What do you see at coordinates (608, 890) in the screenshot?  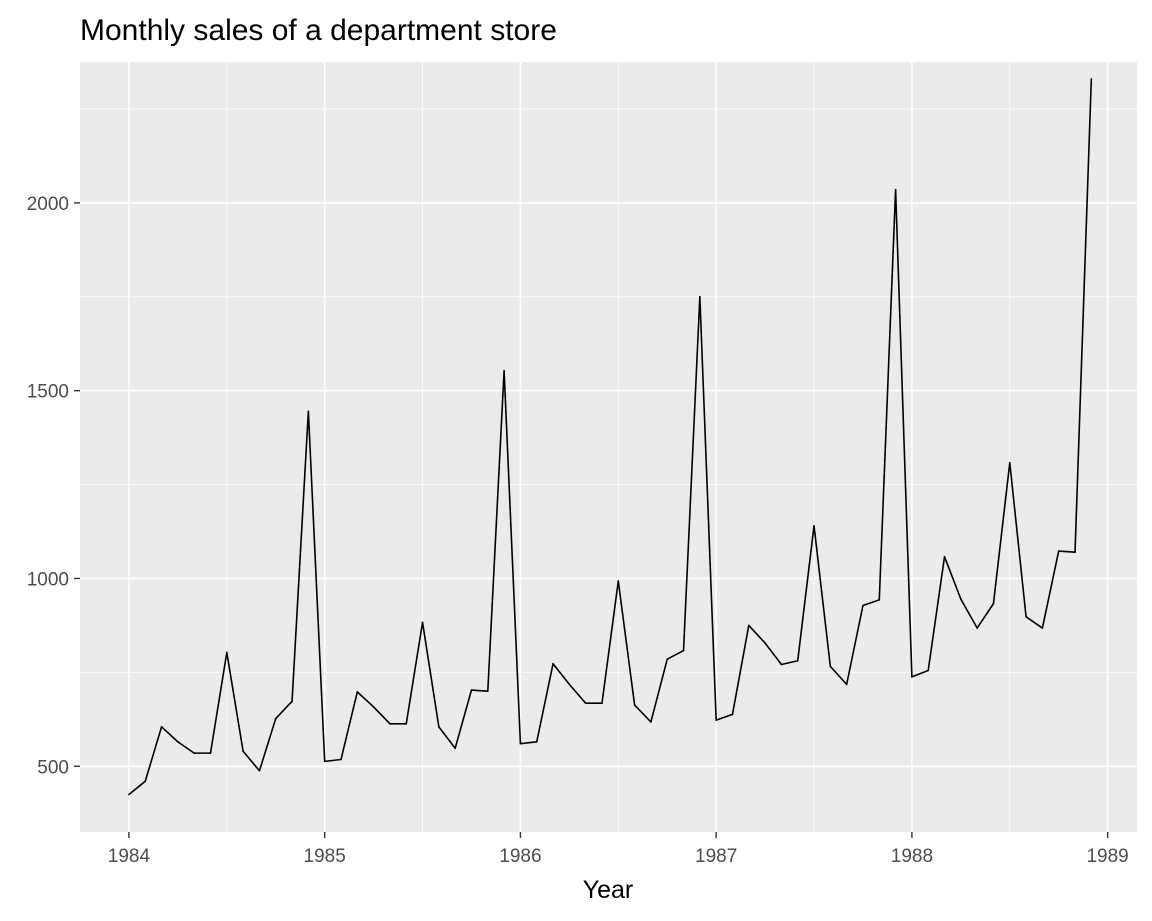 I see `x-axis-title: Year` at bounding box center [608, 890].